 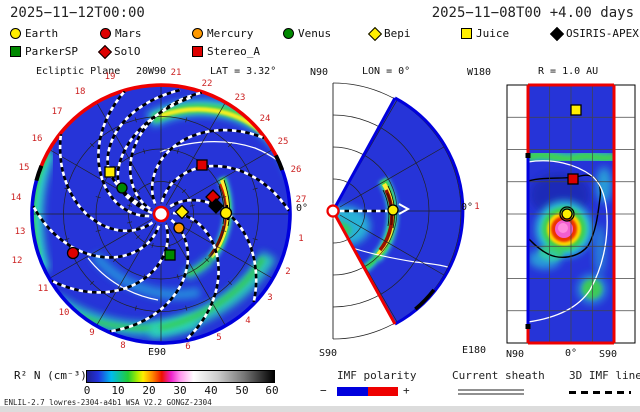 What do you see at coordinates (226, 213) in the screenshot?
I see `earth-marker` at bounding box center [226, 213].